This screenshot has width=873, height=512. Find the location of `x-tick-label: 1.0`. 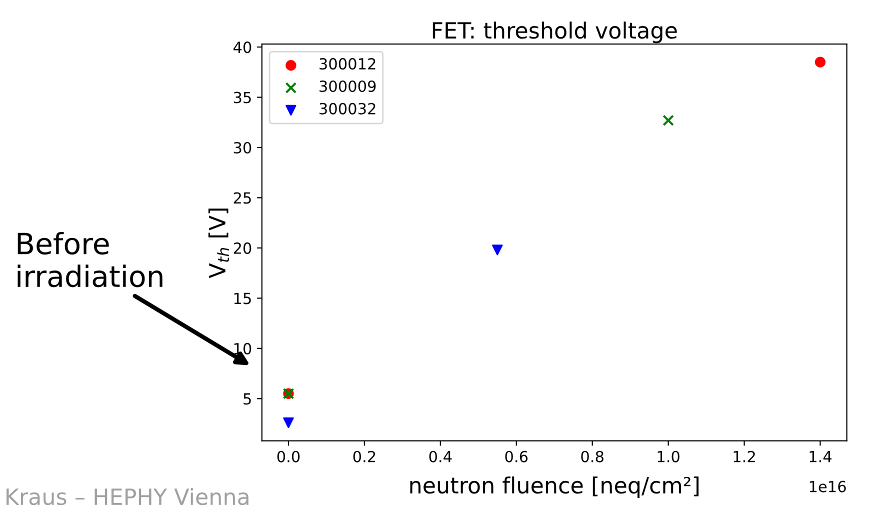

x-tick-label: 1.0 is located at coordinates (669, 456).